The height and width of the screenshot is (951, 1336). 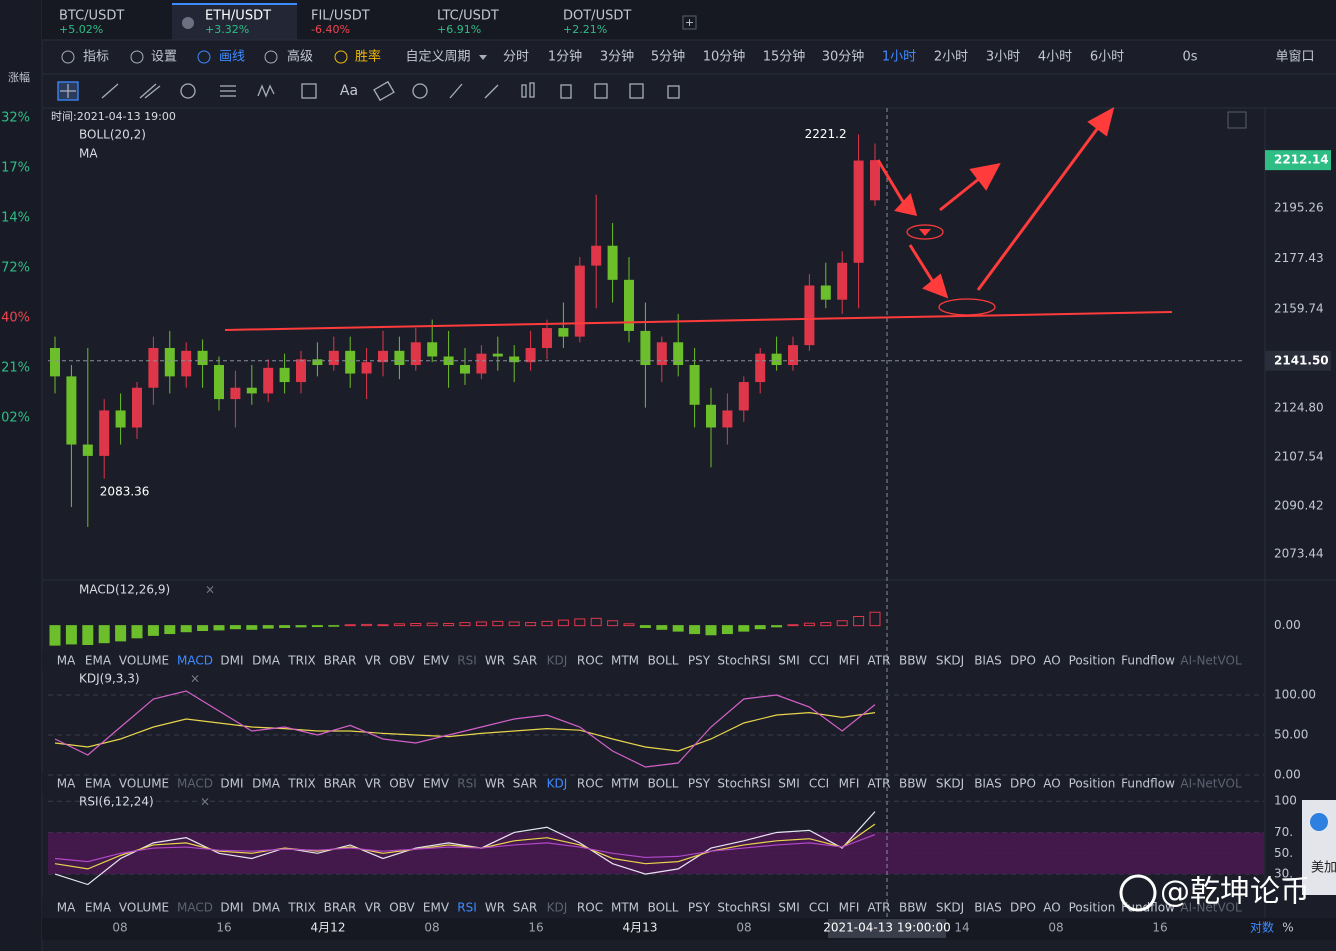 What do you see at coordinates (597, 16) in the screenshot?
I see `tab-symbol: DOT/USDT` at bounding box center [597, 16].